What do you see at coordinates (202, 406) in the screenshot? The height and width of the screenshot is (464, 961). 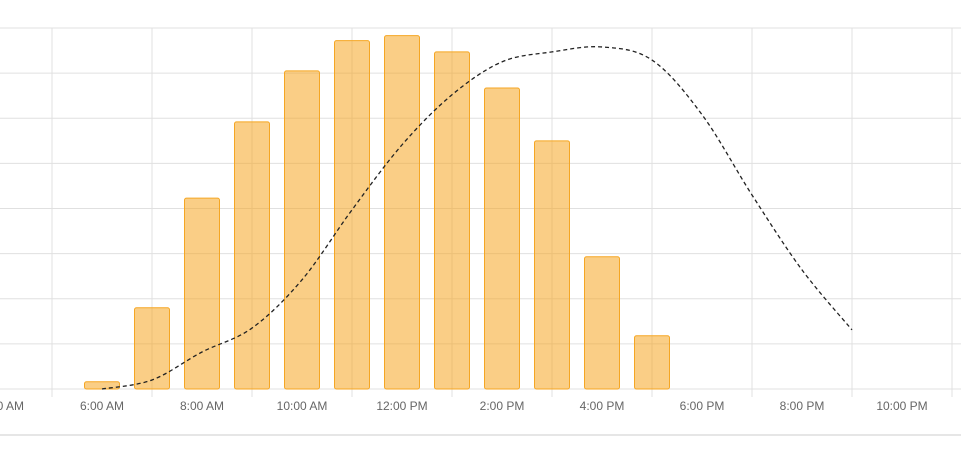 I see `x-tick-label: 8:00 AM` at bounding box center [202, 406].